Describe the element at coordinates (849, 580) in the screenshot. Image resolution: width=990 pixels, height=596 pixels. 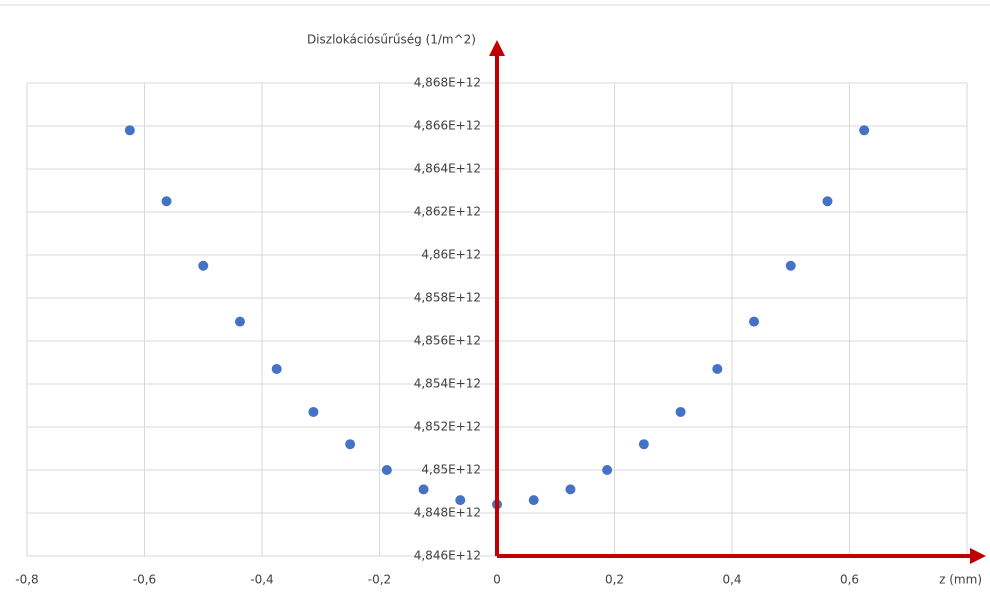
I see `x-tick-label: 0,6` at that location.